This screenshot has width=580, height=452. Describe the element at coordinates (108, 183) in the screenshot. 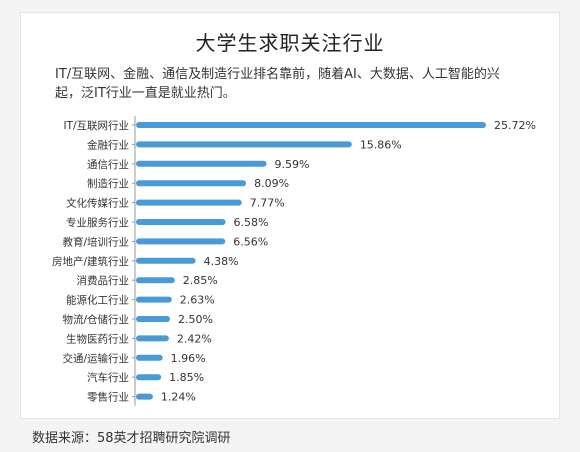

I see `category-label: 制造行业` at that location.